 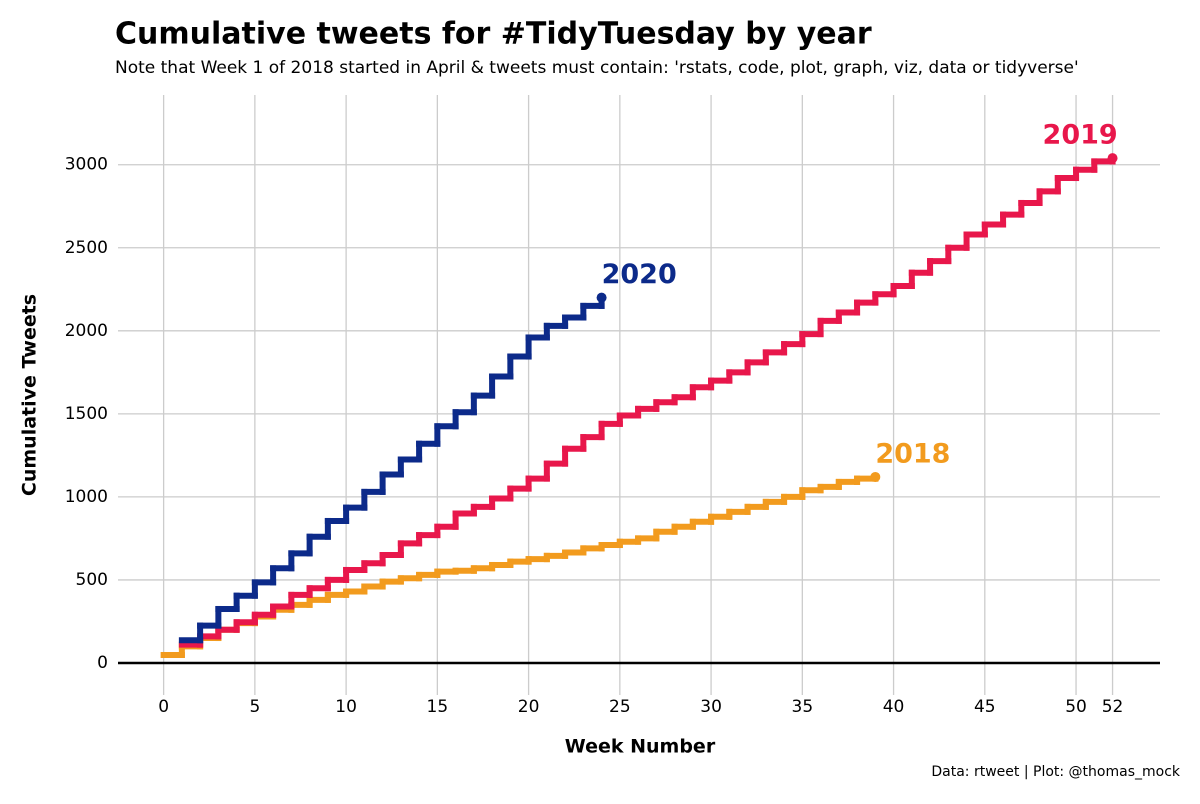 What do you see at coordinates (92, 580) in the screenshot?
I see `y-tick-label: 500` at bounding box center [92, 580].